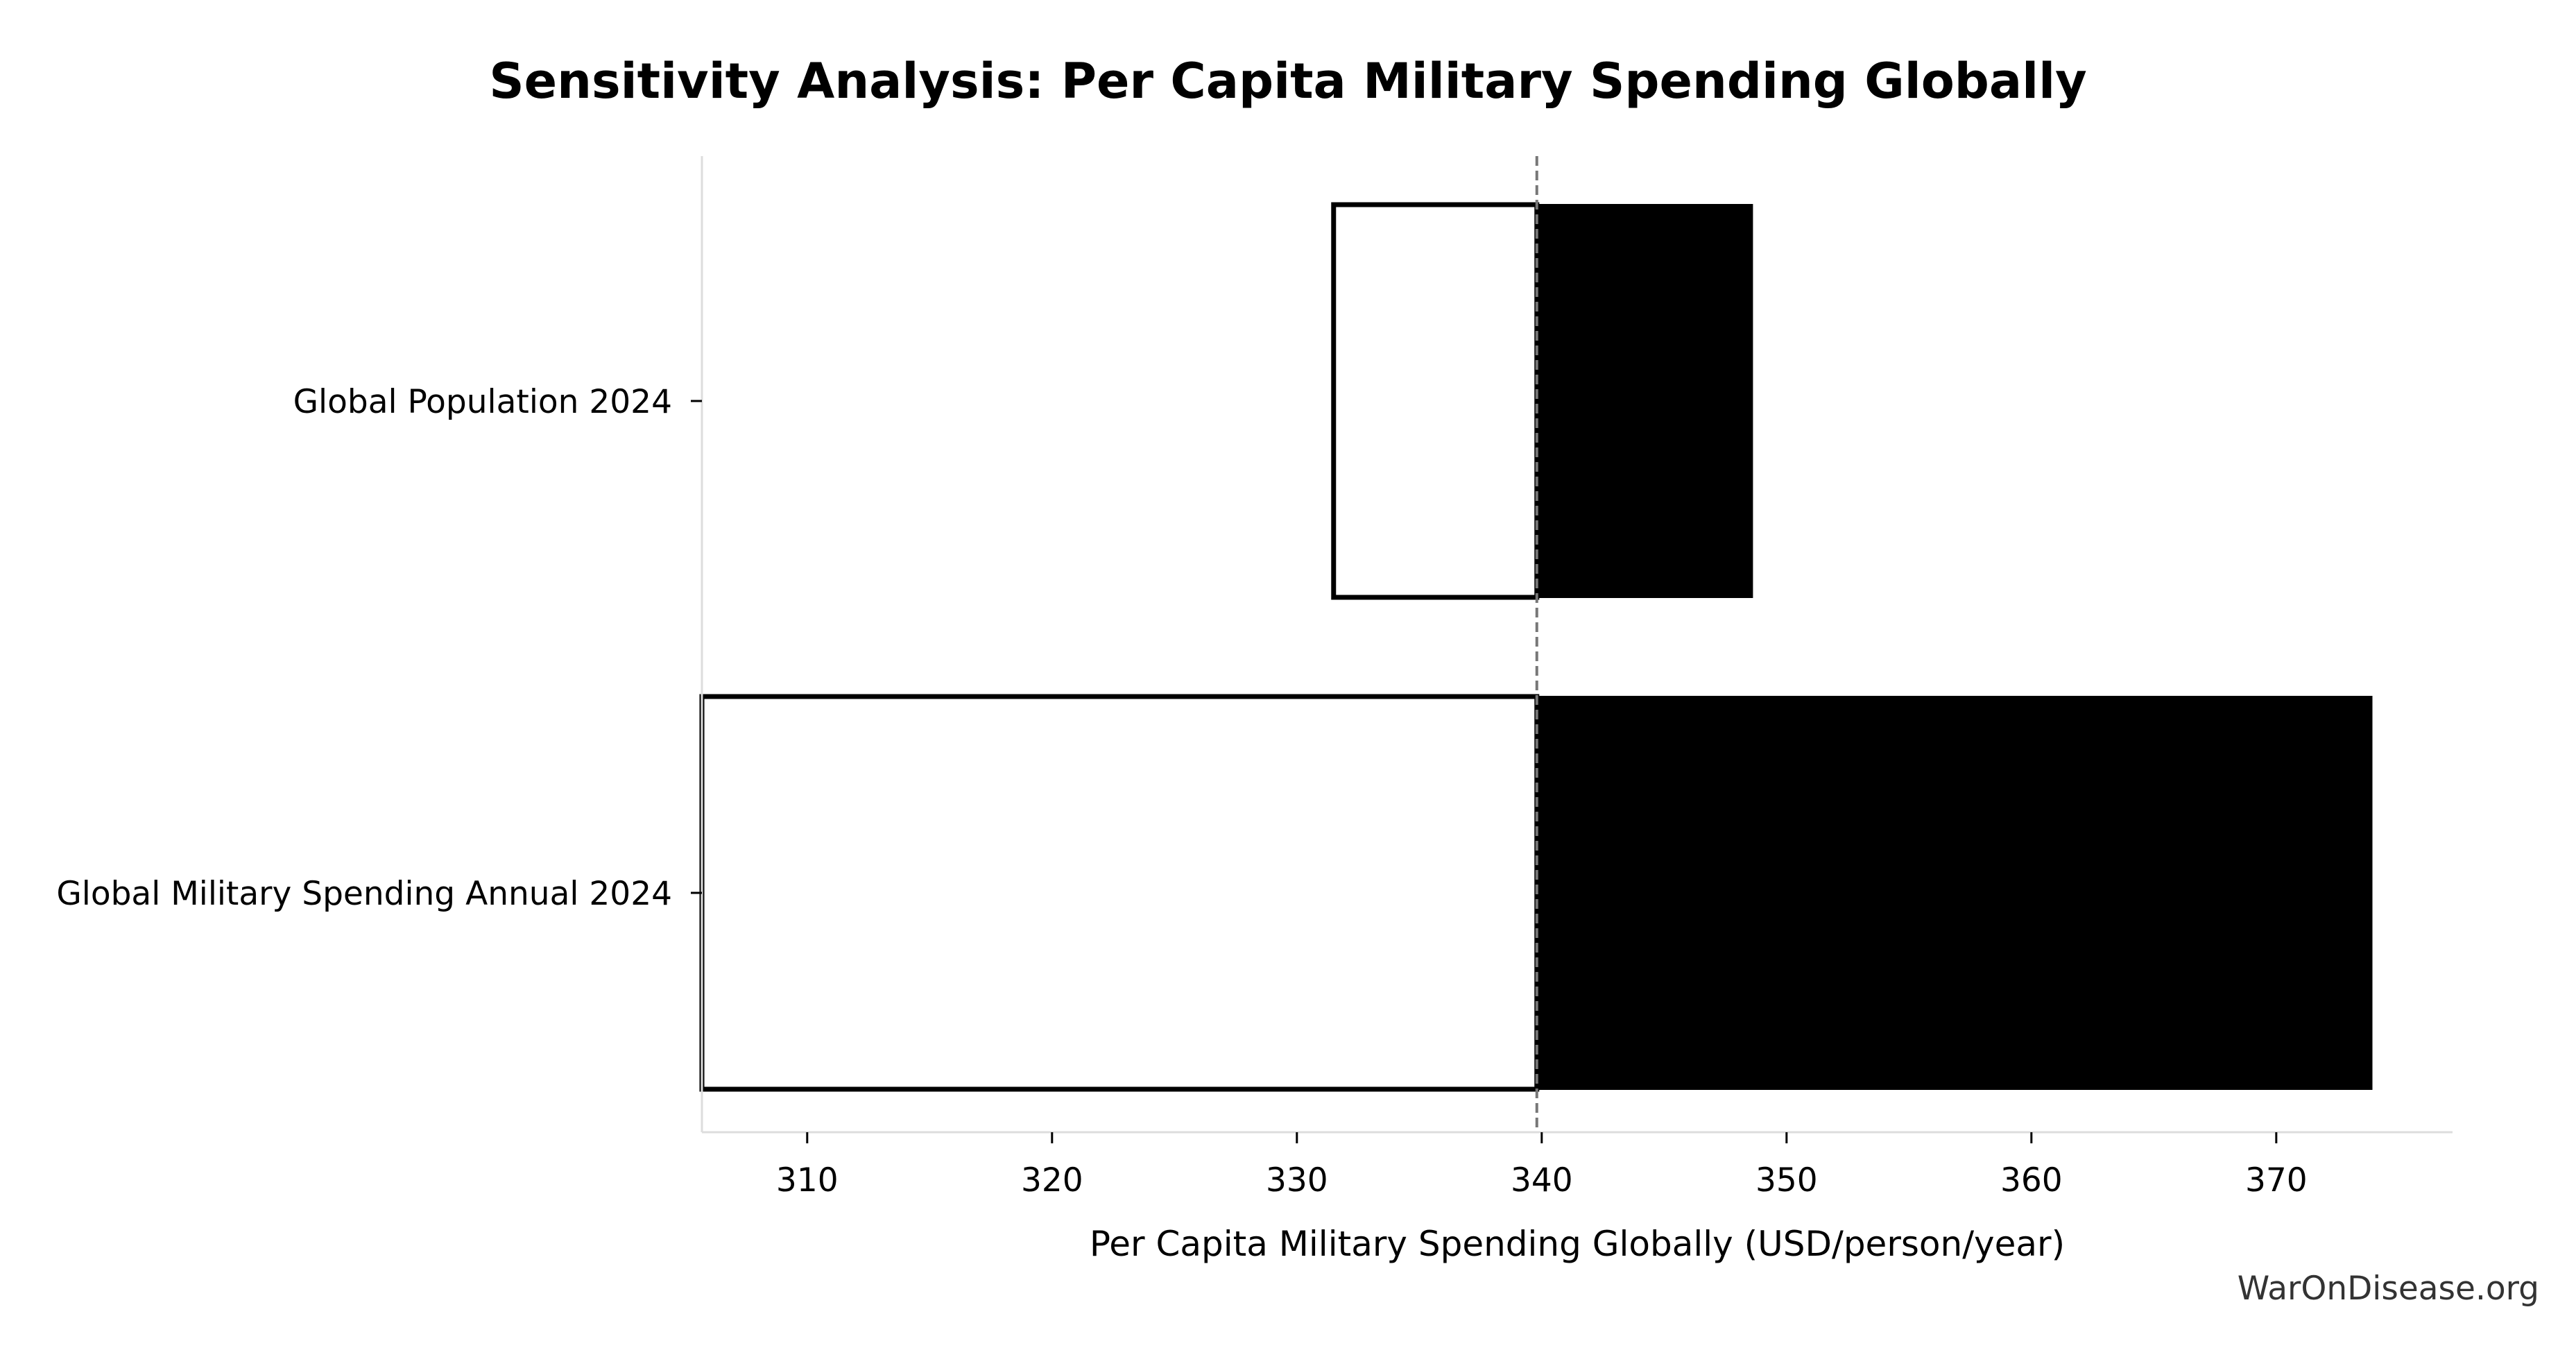  I want to click on x-tick-label-5: 360, so click(2031, 1180).